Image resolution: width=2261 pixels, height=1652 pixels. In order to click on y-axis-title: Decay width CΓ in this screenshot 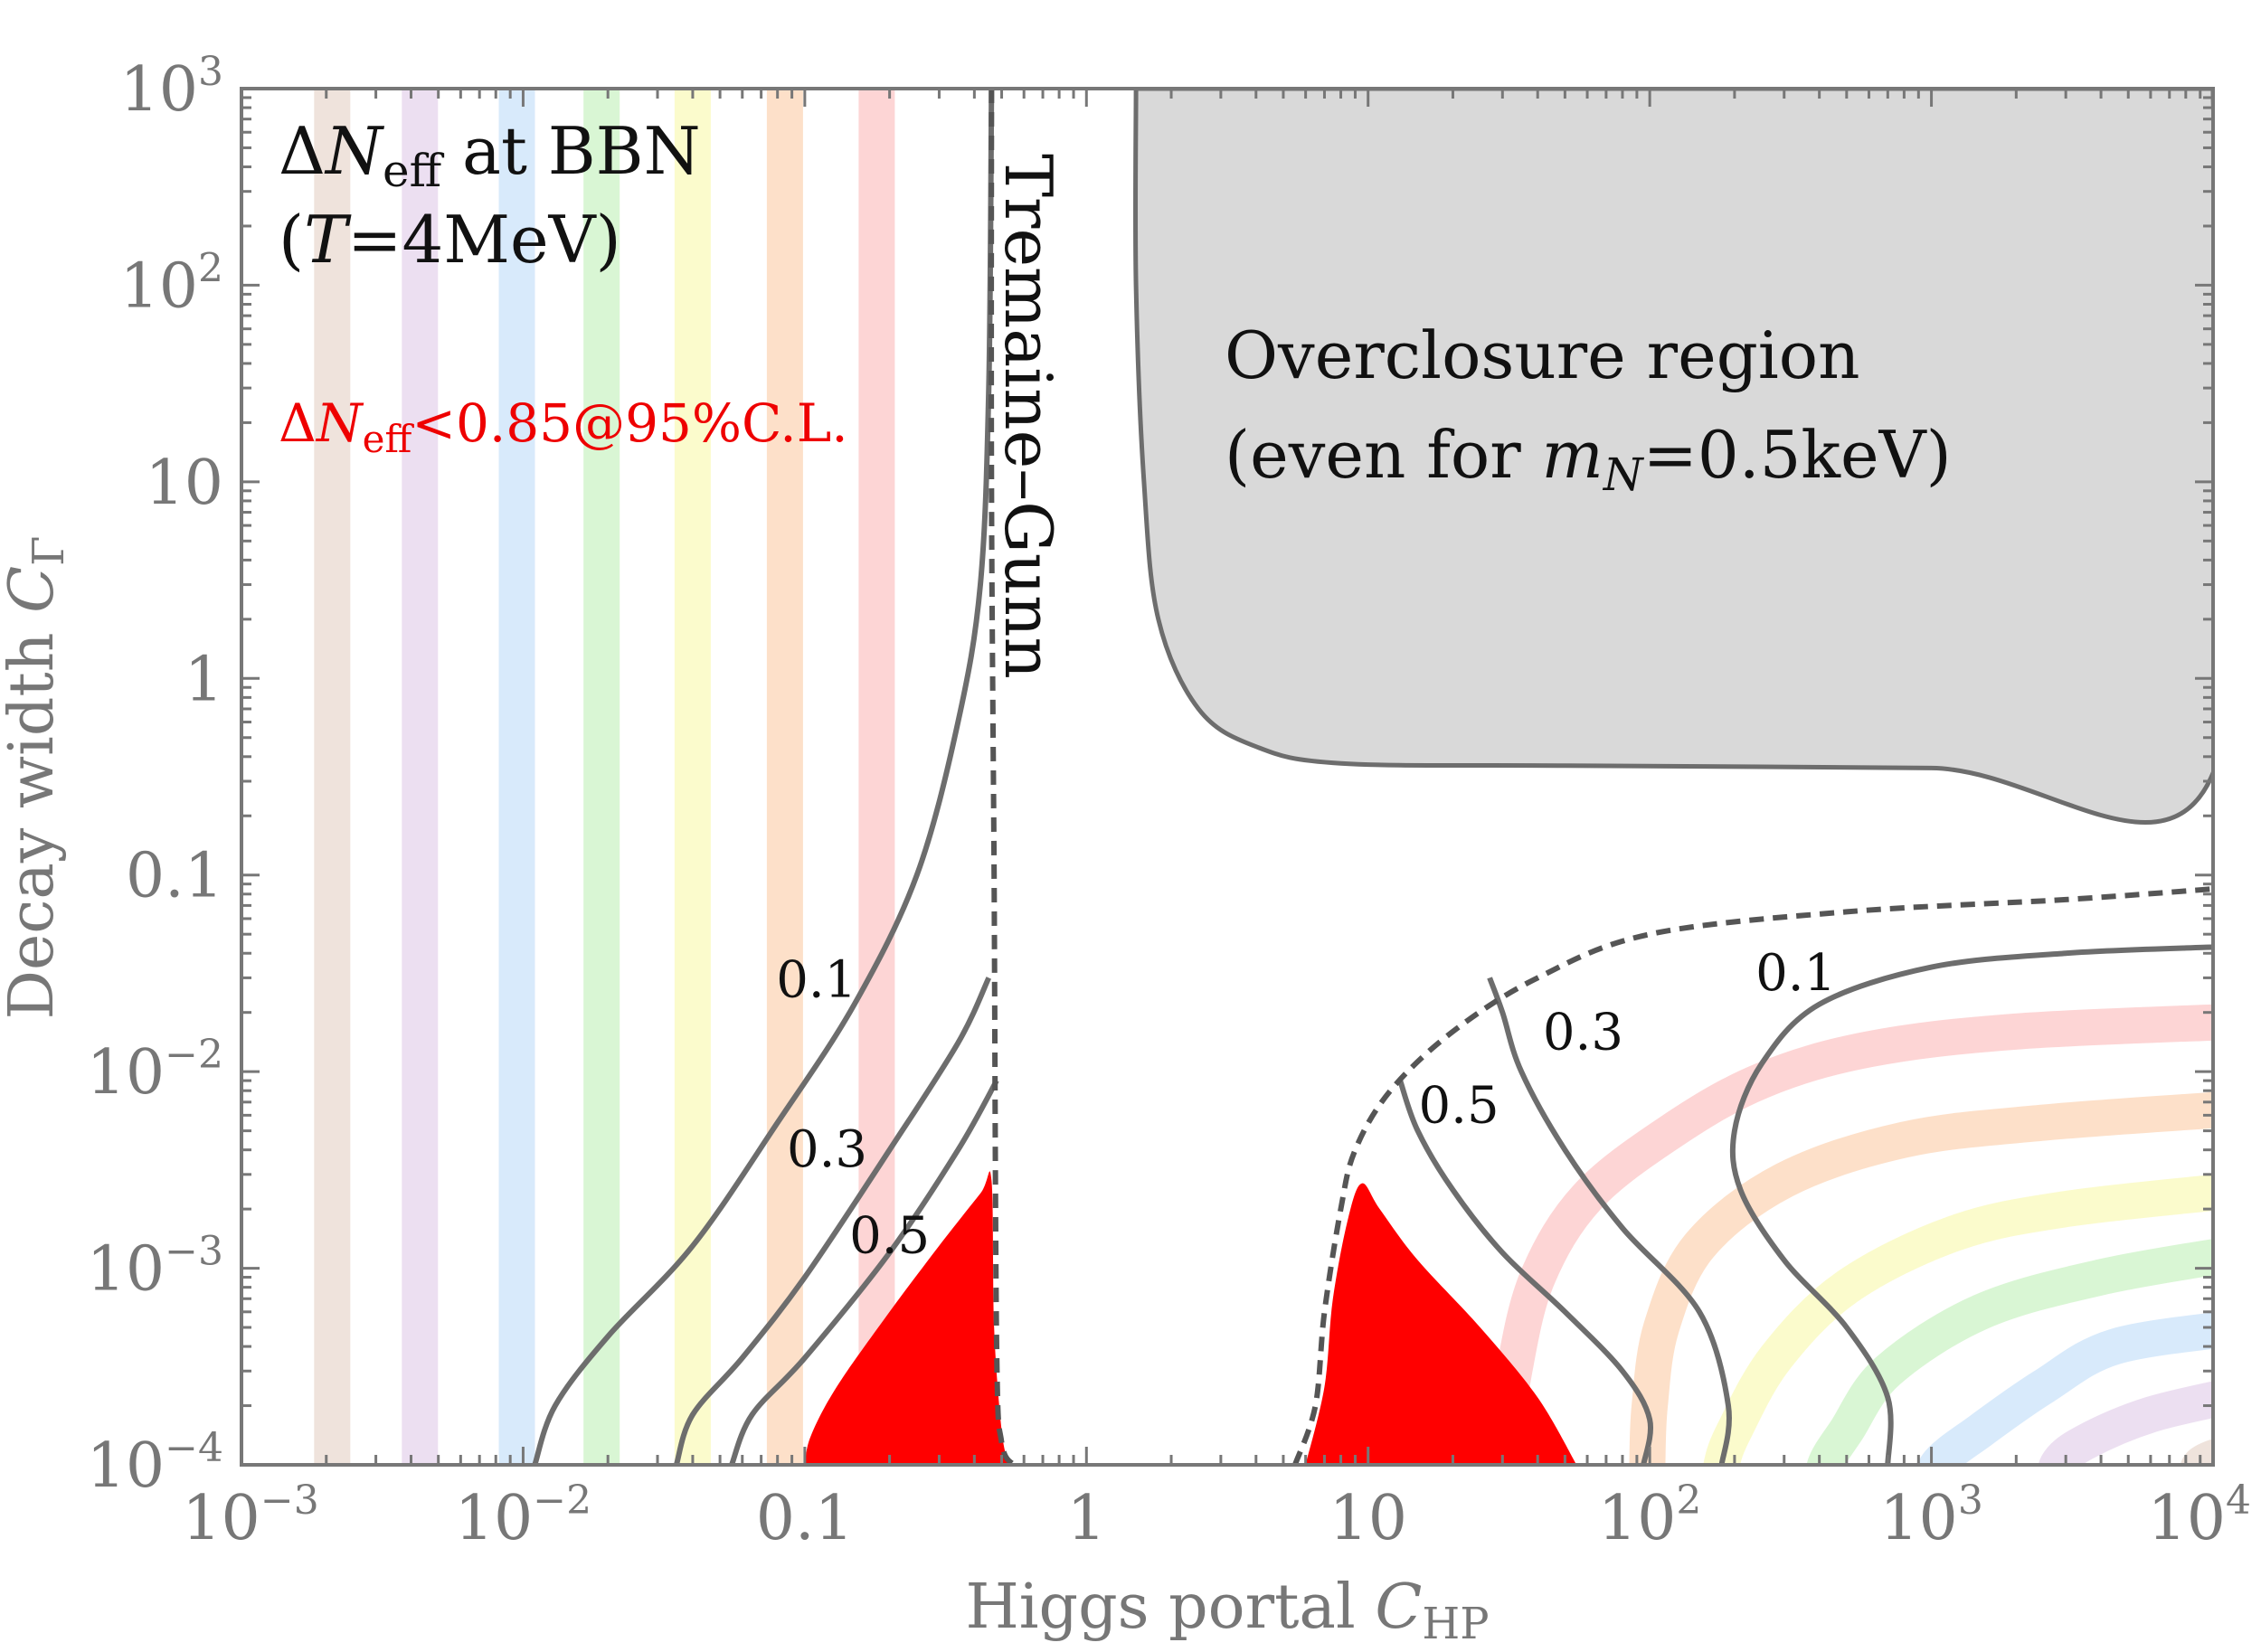, I will do `click(37, 778)`.